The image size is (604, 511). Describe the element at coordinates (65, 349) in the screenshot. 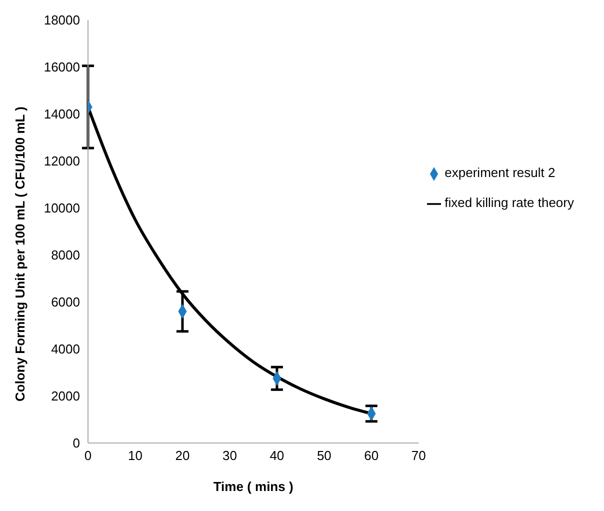

I see `y-tick-label: 4000` at that location.